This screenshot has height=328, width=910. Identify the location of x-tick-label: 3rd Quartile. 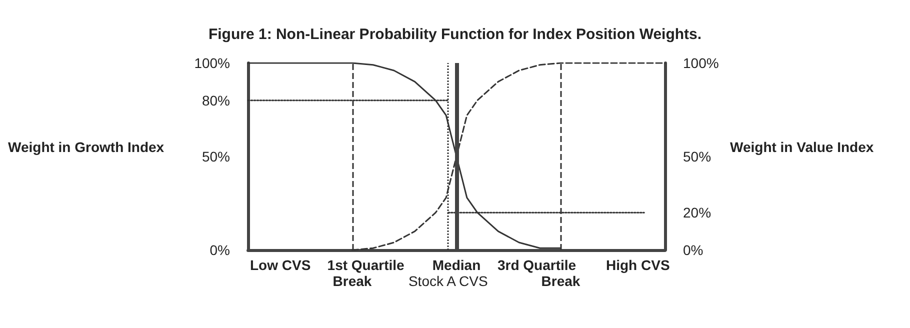
(536, 265).